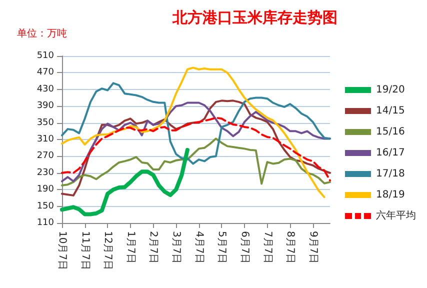 This screenshot has height=288, width=427. Describe the element at coordinates (45, 106) in the screenshot. I see `y-tick-label: 390` at that location.